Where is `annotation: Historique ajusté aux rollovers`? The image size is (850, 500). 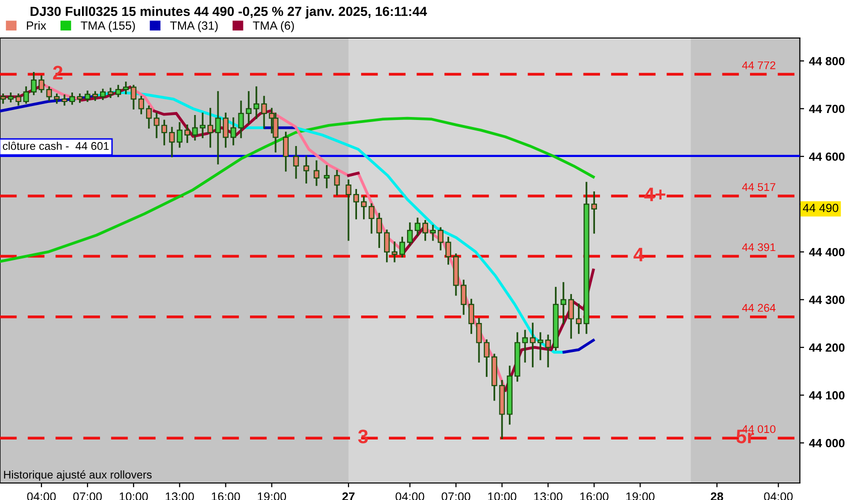
annotation: Historique ajusté aux rollovers is located at coordinates (78, 475).